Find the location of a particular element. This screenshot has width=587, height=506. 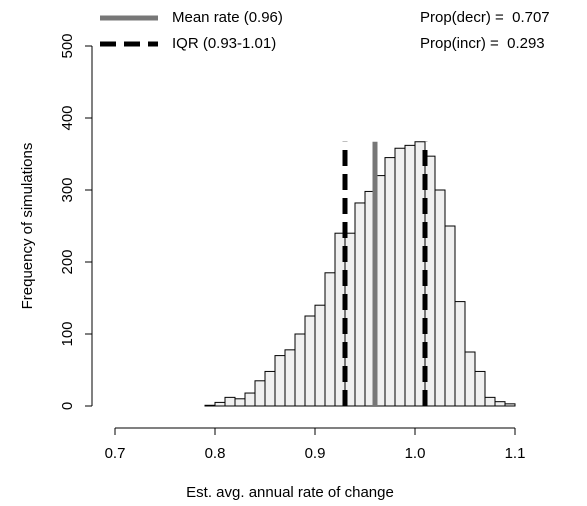

y-tick-label: 500 is located at coordinates (67, 45).